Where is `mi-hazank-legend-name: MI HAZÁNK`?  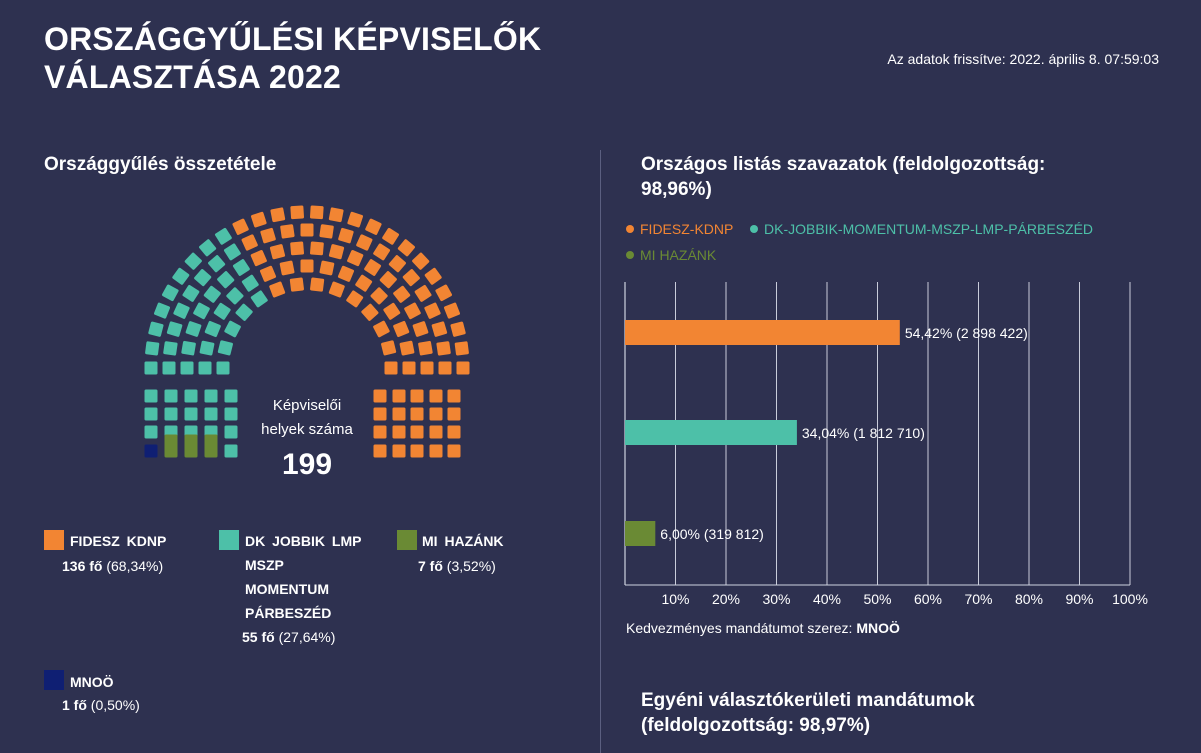 mi-hazank-legend-name: MI HAZÁNK is located at coordinates (463, 541).